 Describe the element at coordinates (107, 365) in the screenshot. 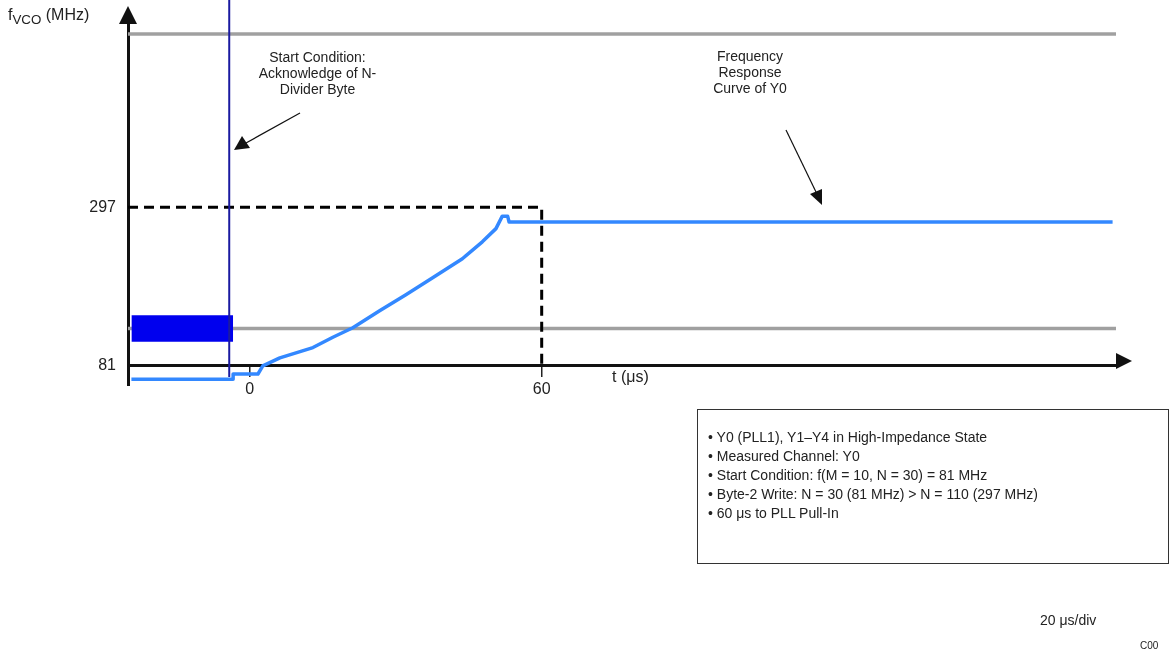

I see `y-tick-label: 81` at that location.